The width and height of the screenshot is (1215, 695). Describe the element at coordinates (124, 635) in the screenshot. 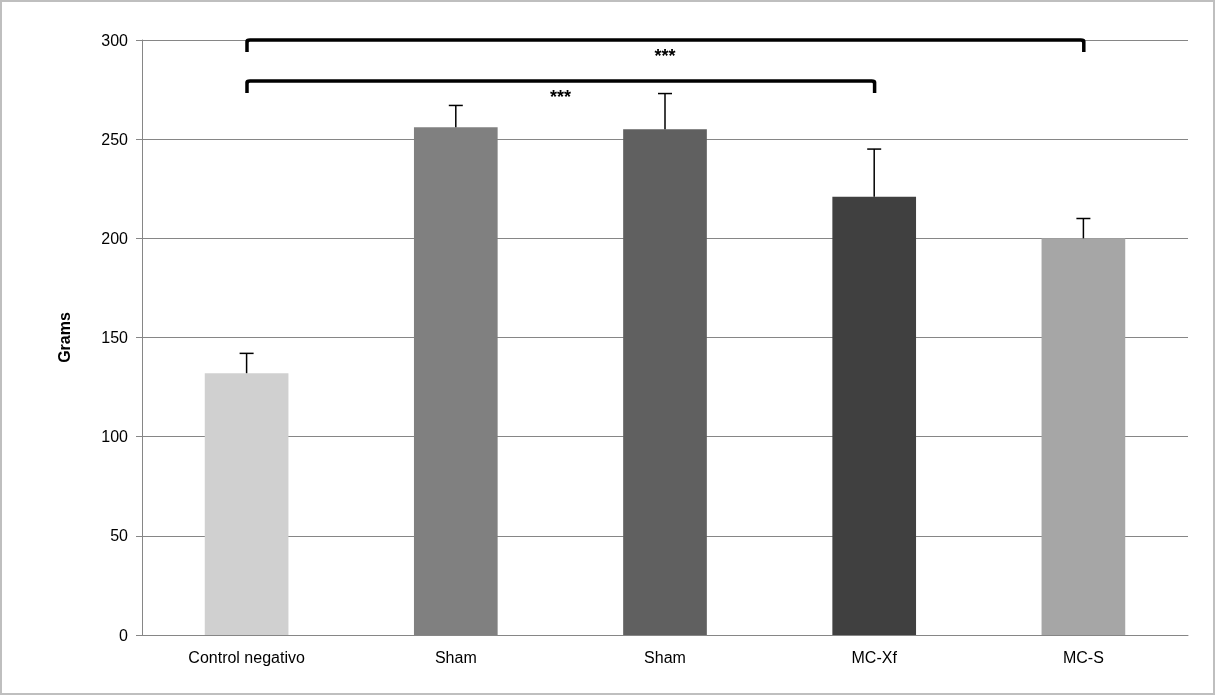

I see `y-tick-label: 0` at that location.